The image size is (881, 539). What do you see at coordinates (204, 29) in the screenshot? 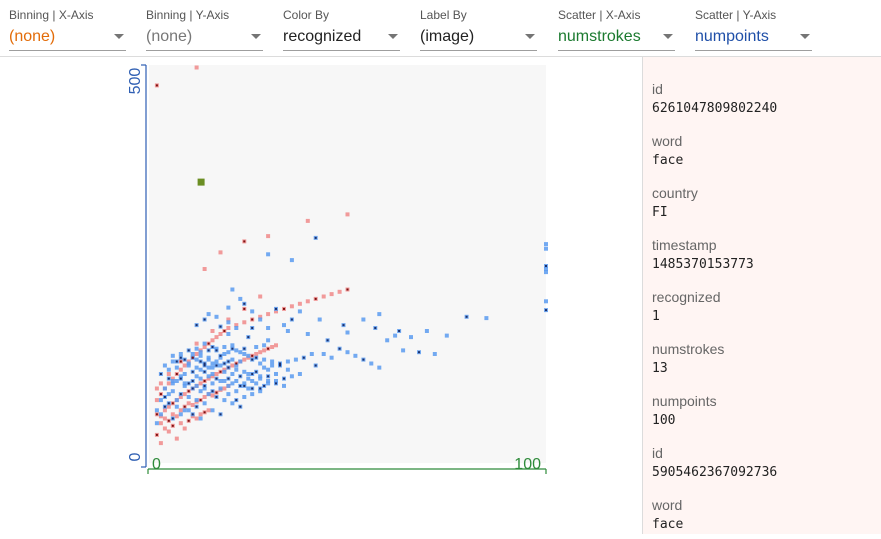
I see `dropdown-binning-y-axis: Binning | Y-Axis(none)` at bounding box center [204, 29].